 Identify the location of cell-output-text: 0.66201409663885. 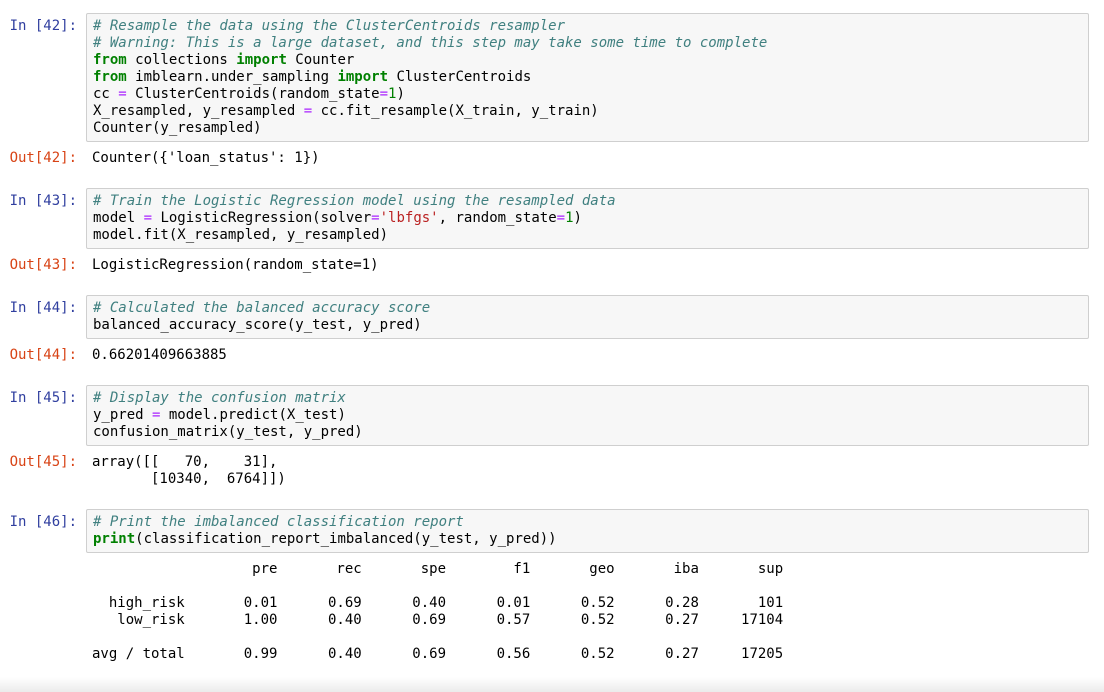
(159, 355).